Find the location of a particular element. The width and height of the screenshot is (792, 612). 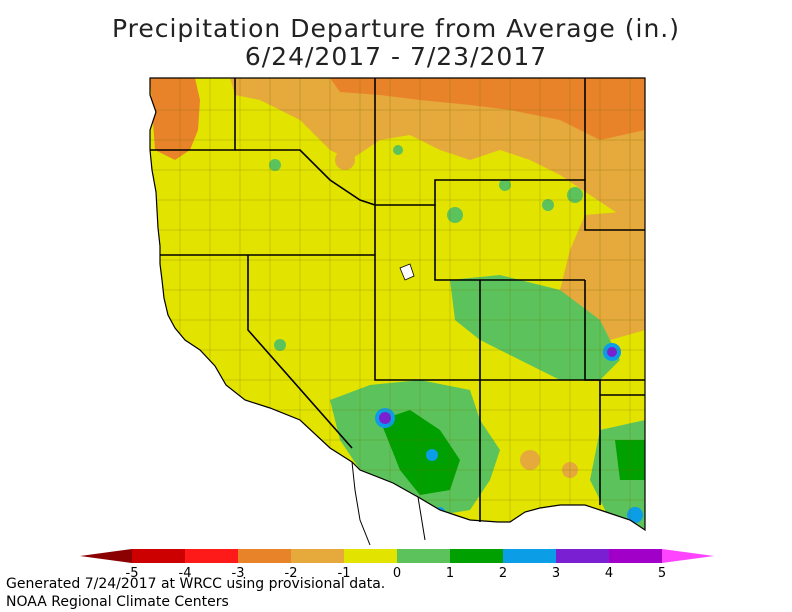

mexico-outline is located at coordinates (388, 503).